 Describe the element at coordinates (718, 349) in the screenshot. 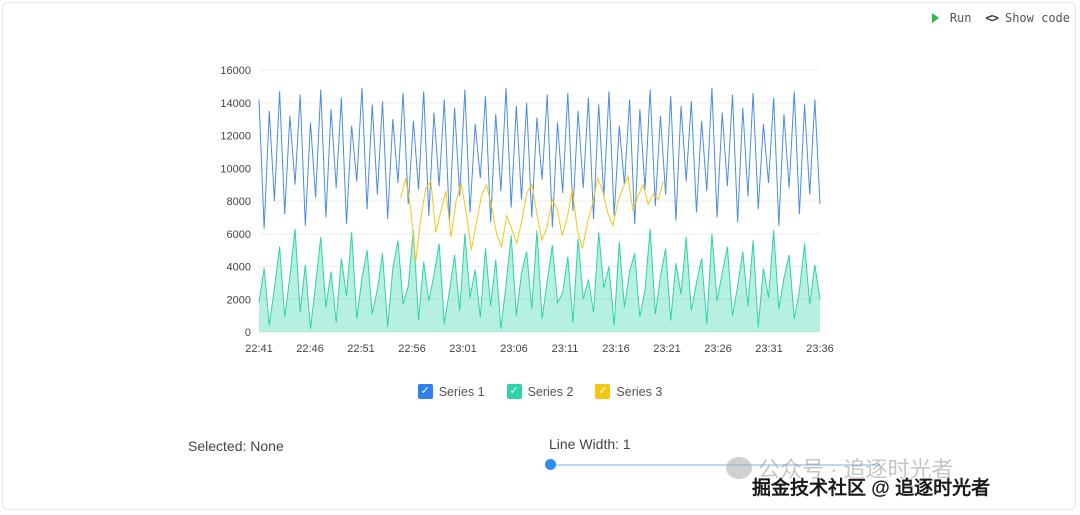

I see `x-tick-label: 23:26` at that location.